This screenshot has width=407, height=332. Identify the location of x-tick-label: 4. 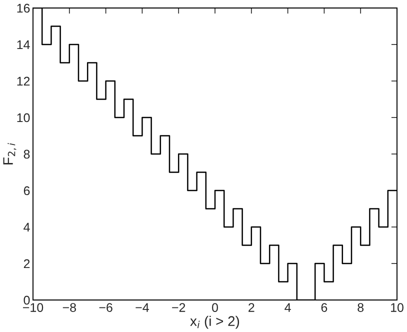
(287, 307).